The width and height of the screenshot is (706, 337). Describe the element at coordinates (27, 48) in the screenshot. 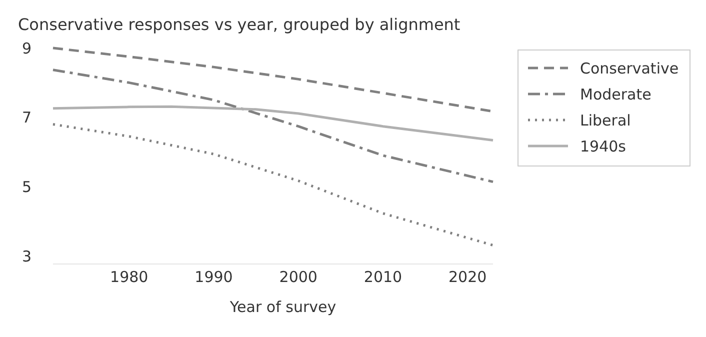

I see `y-tick-label: 9` at that location.